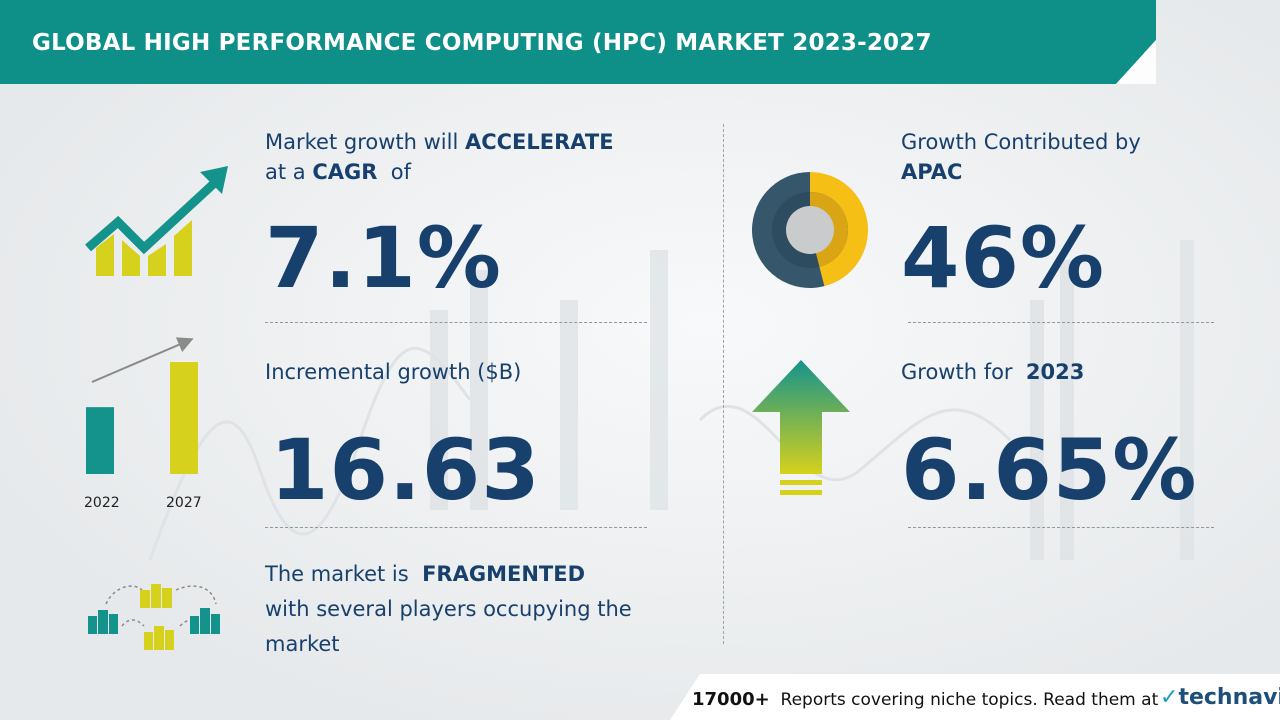 The image size is (1280, 720). What do you see at coordinates (401, 172) in the screenshot?
I see `cagr-lead-suffix: of` at bounding box center [401, 172].